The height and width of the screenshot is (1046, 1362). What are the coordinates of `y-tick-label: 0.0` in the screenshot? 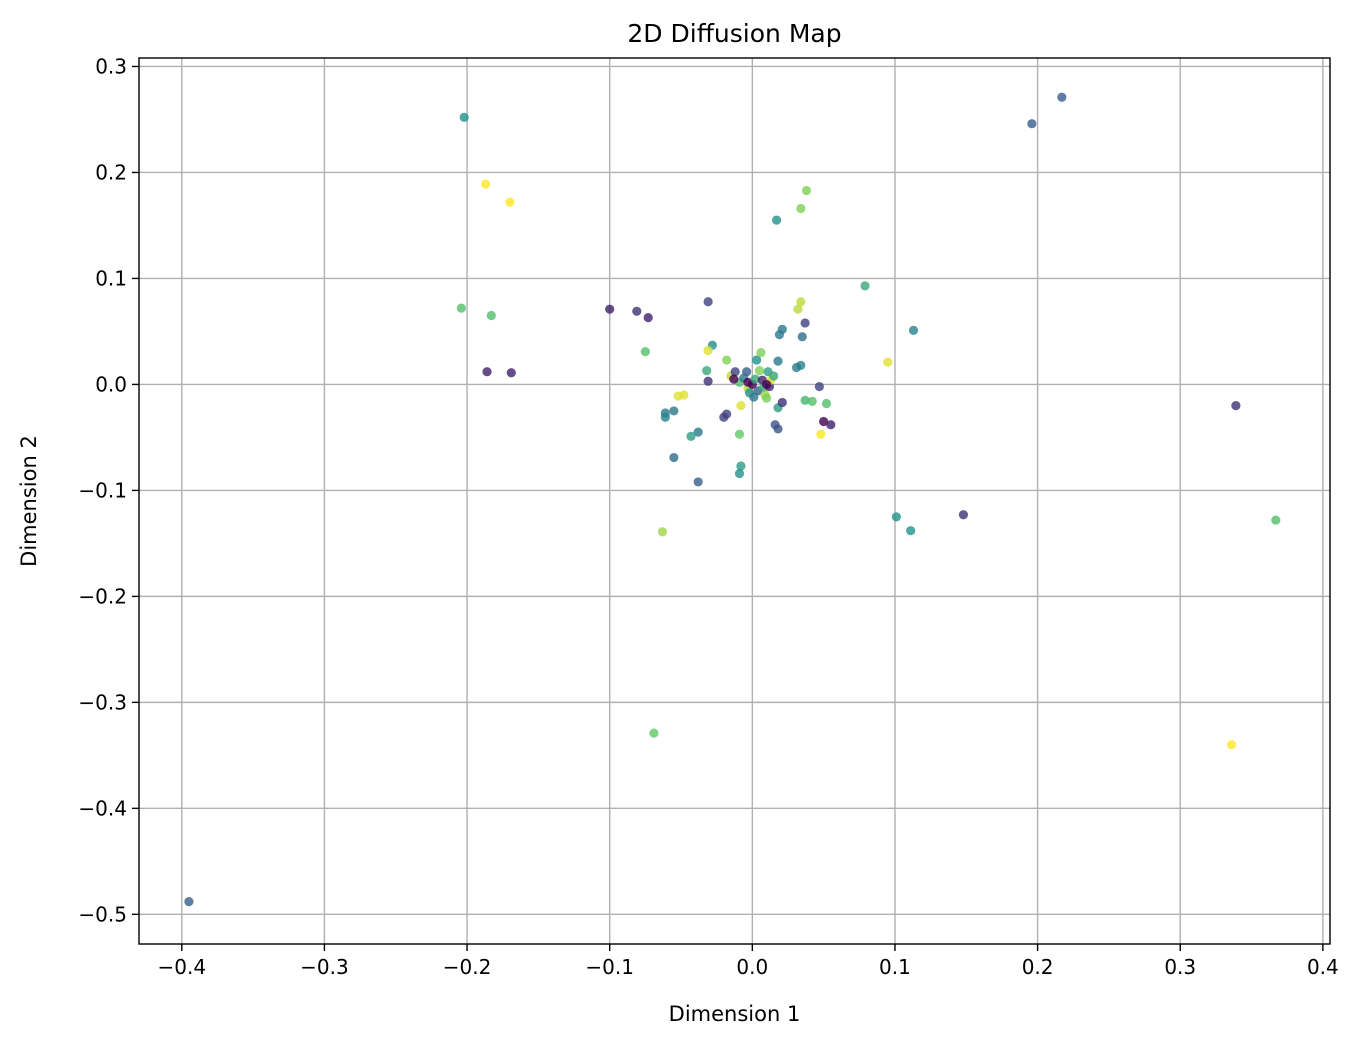 It's located at (111, 384).